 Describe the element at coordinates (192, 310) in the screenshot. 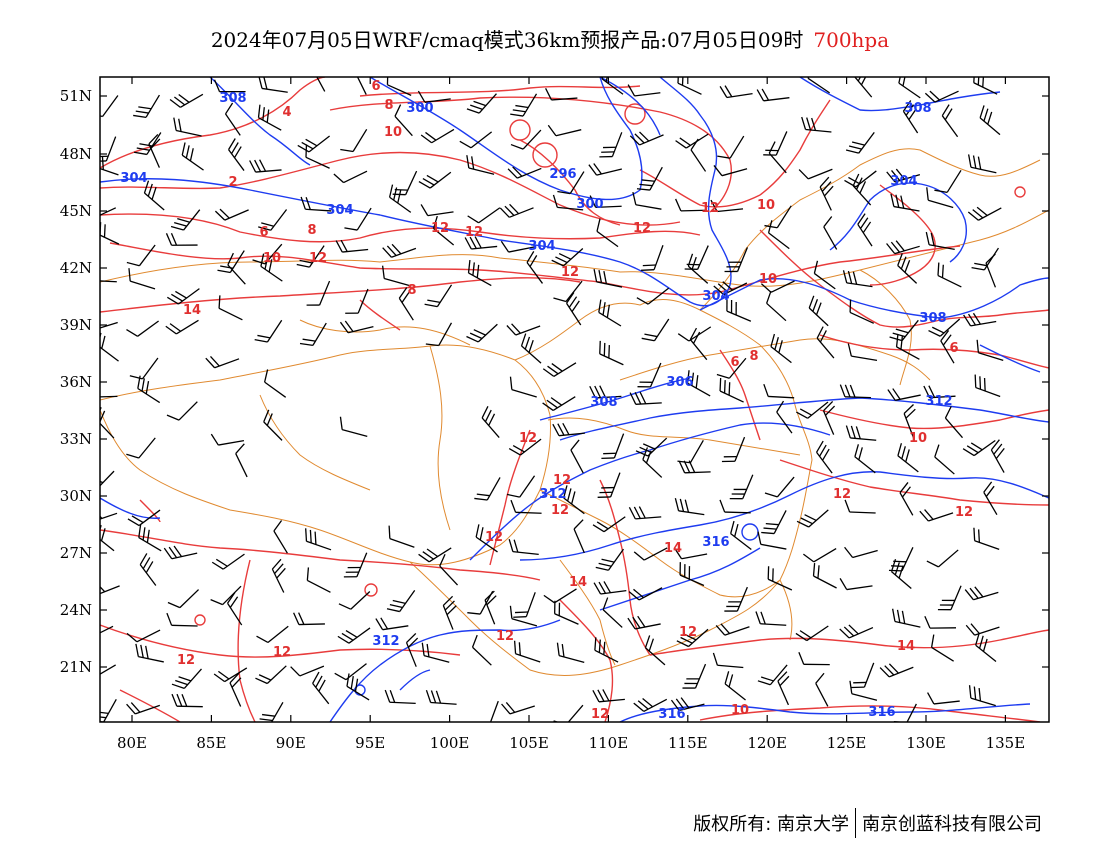

I see `temperature-label: 14` at that location.